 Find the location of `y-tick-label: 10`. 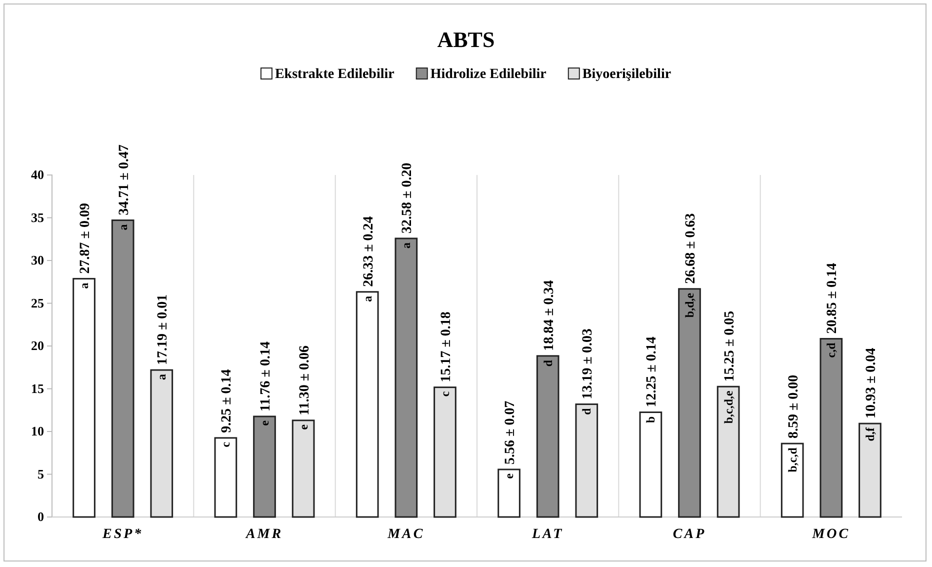

y-tick-label: 10 is located at coordinates (37, 431).